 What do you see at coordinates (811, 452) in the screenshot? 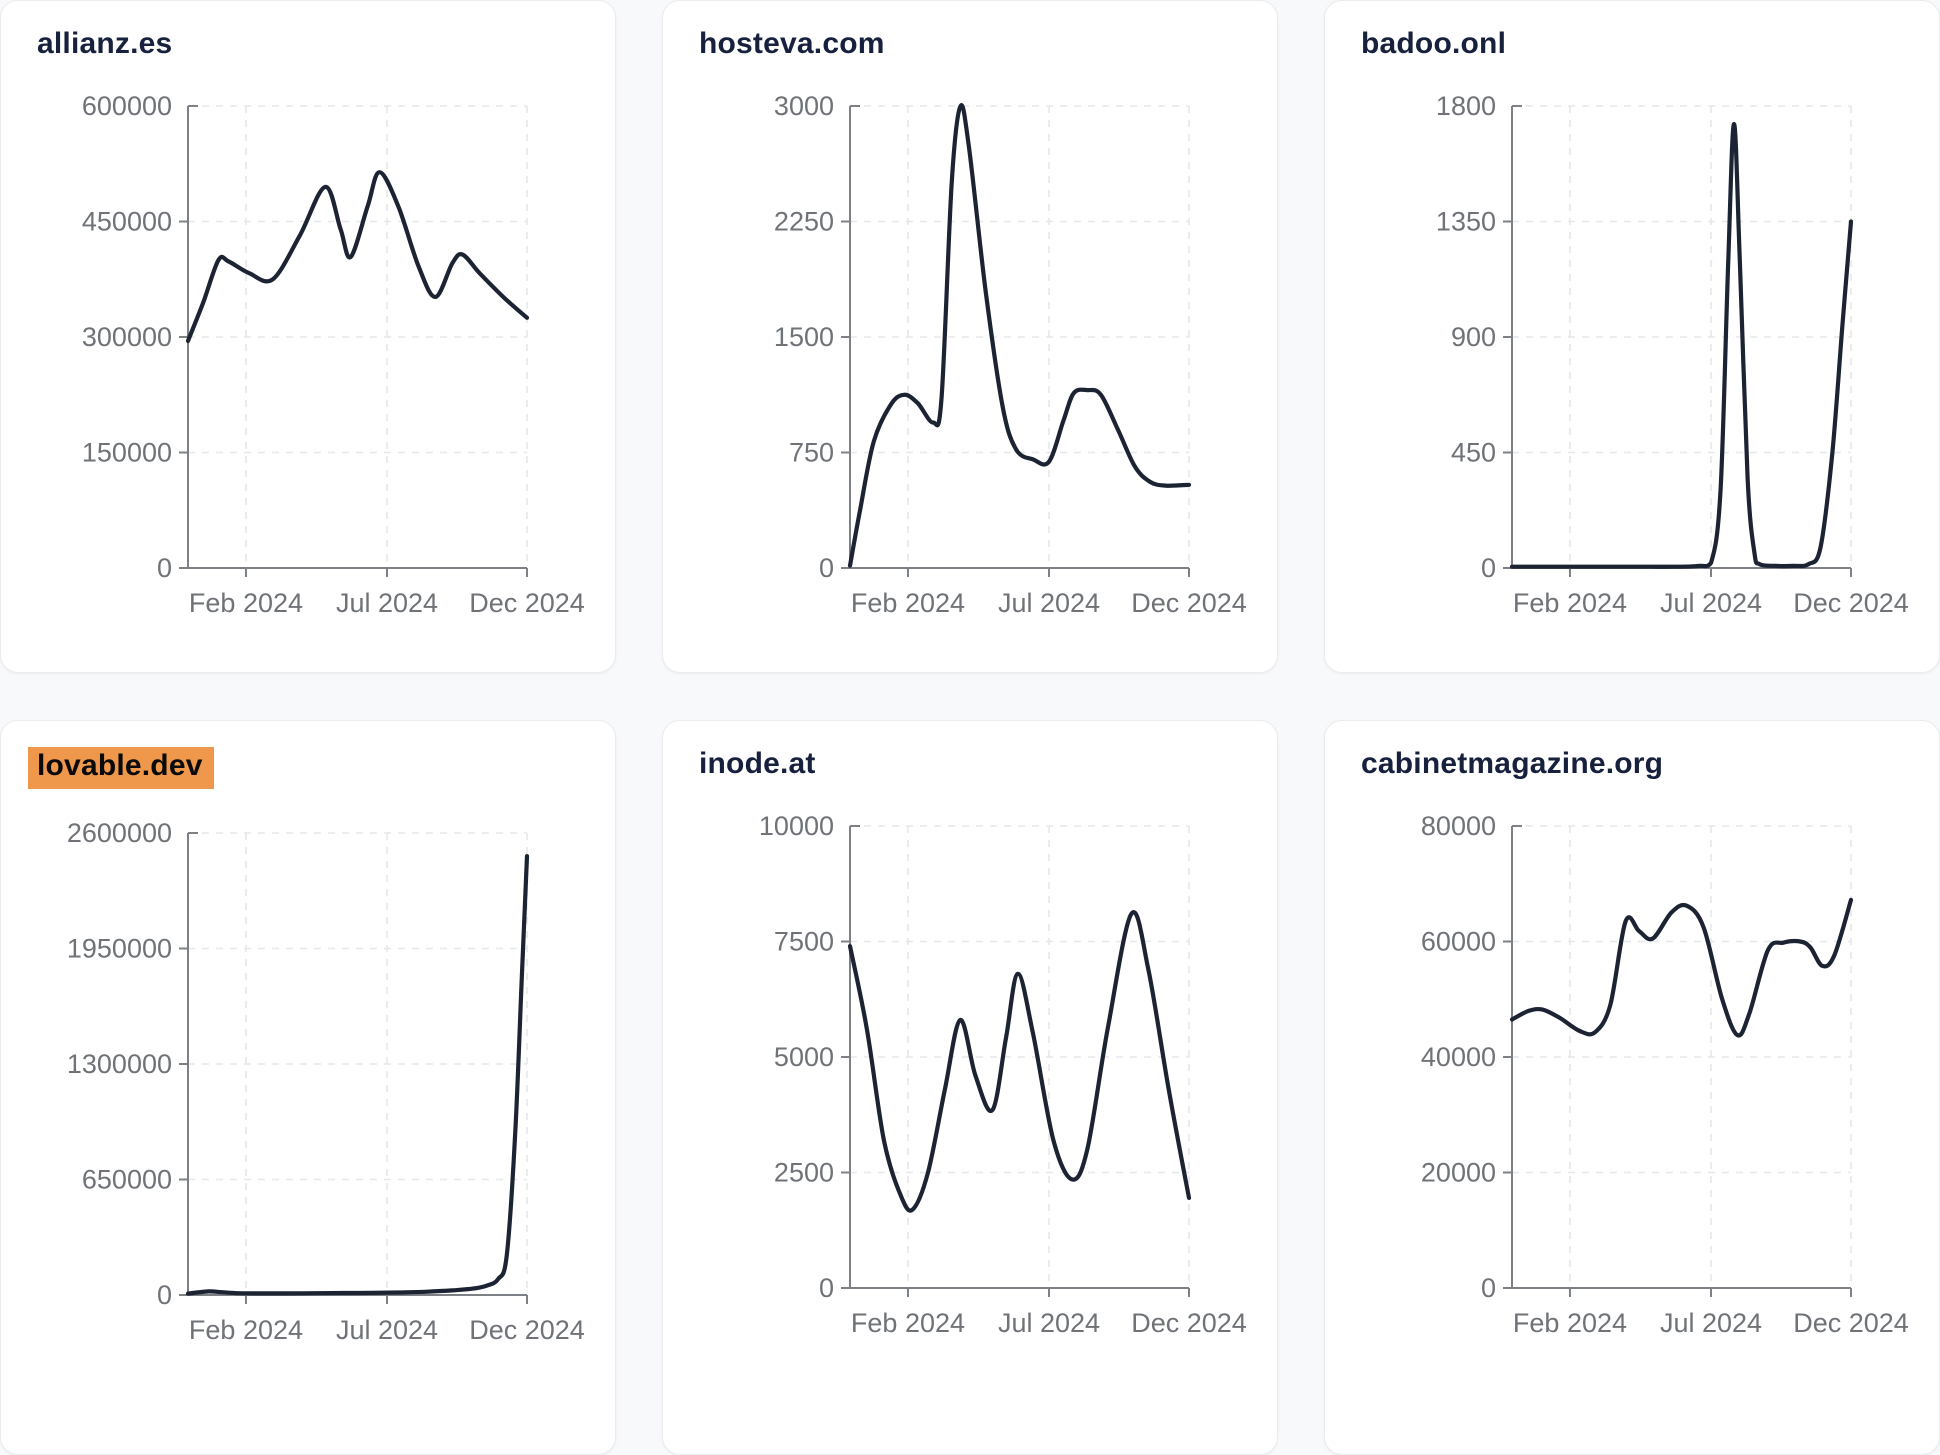
I see `y-tick-label: 750` at bounding box center [811, 452].